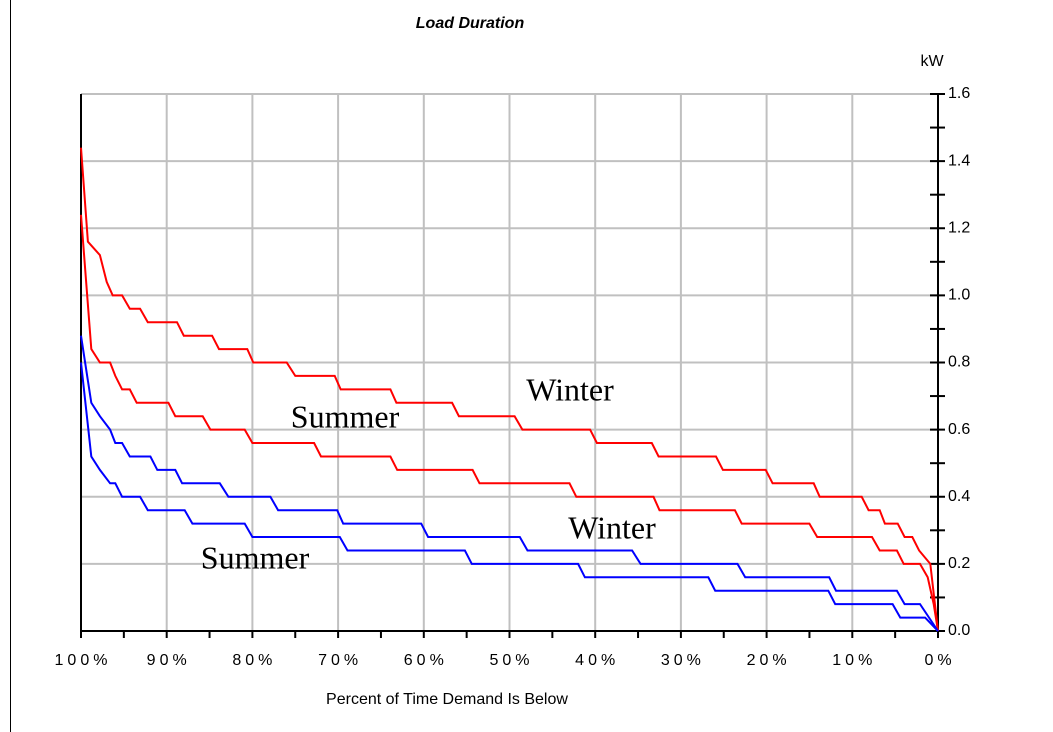 The image size is (1053, 732). What do you see at coordinates (169, 660) in the screenshot?
I see `x-tick-label: 90%` at bounding box center [169, 660].